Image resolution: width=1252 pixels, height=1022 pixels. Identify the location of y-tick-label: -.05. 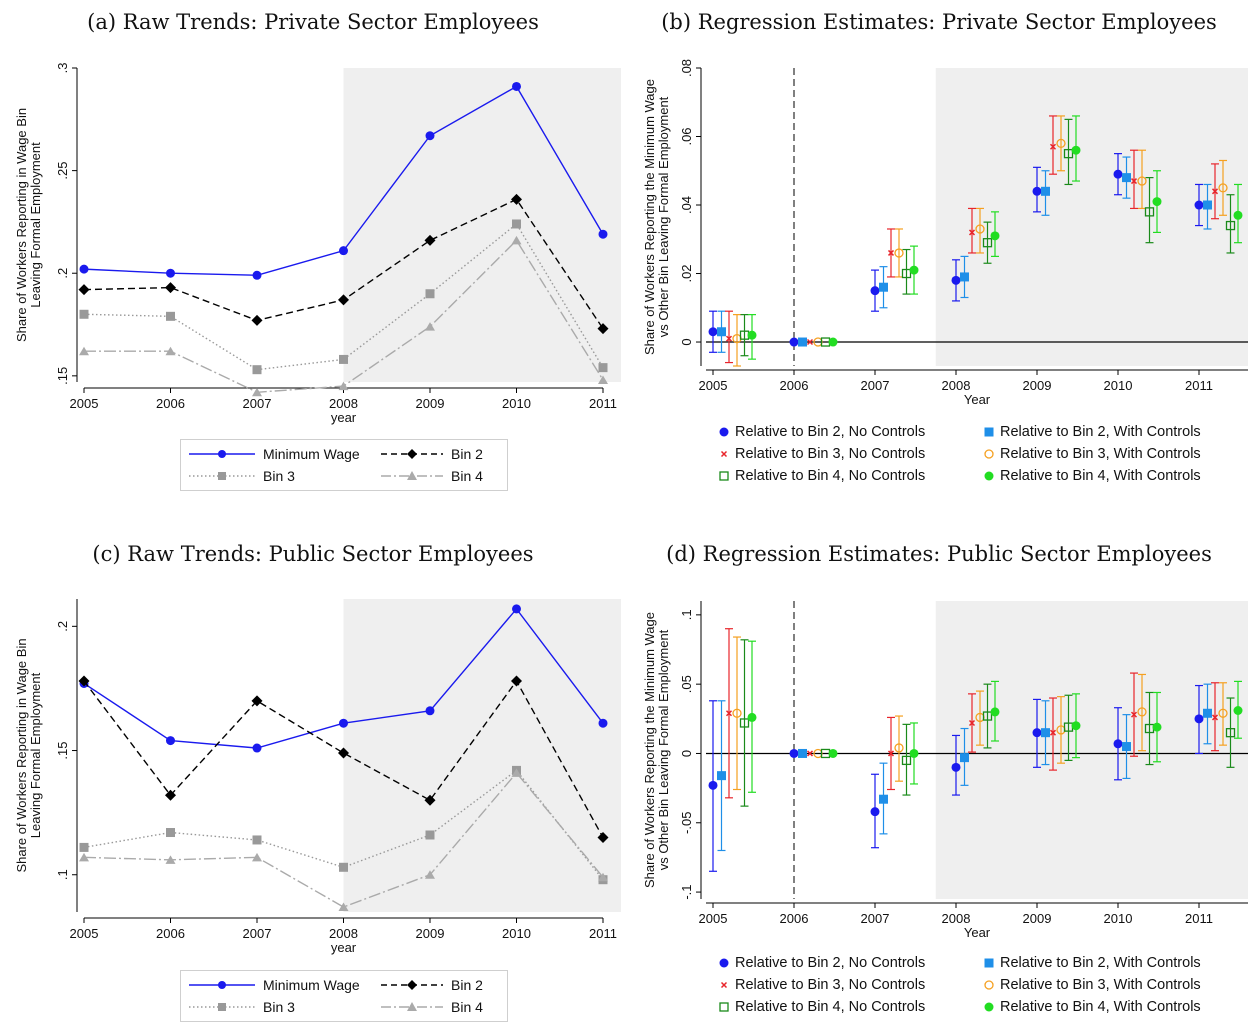
(686, 823).